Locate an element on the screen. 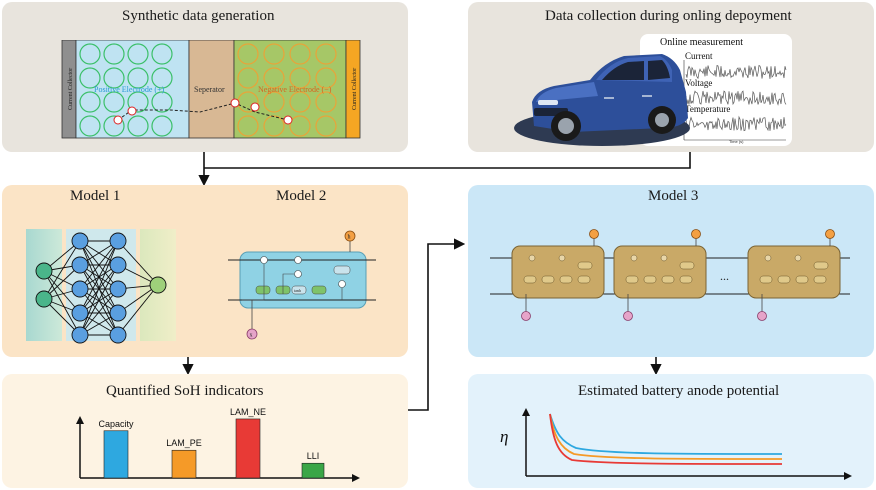 The image size is (876, 490). right-collector-label: Current Collector is located at coordinates (355, 89).